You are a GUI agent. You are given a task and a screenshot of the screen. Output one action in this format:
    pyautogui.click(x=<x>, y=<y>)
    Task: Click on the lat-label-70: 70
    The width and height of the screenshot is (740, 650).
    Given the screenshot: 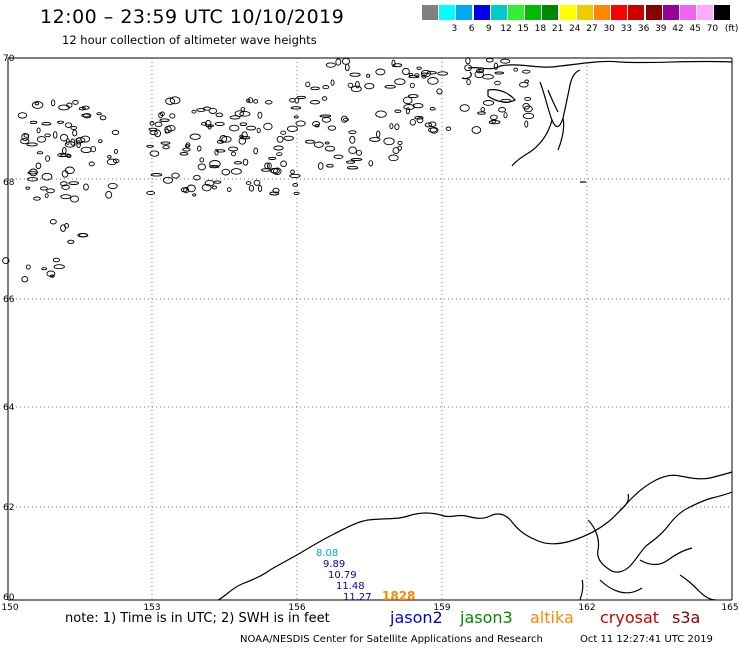 What is the action you would take?
    pyautogui.click(x=9, y=59)
    